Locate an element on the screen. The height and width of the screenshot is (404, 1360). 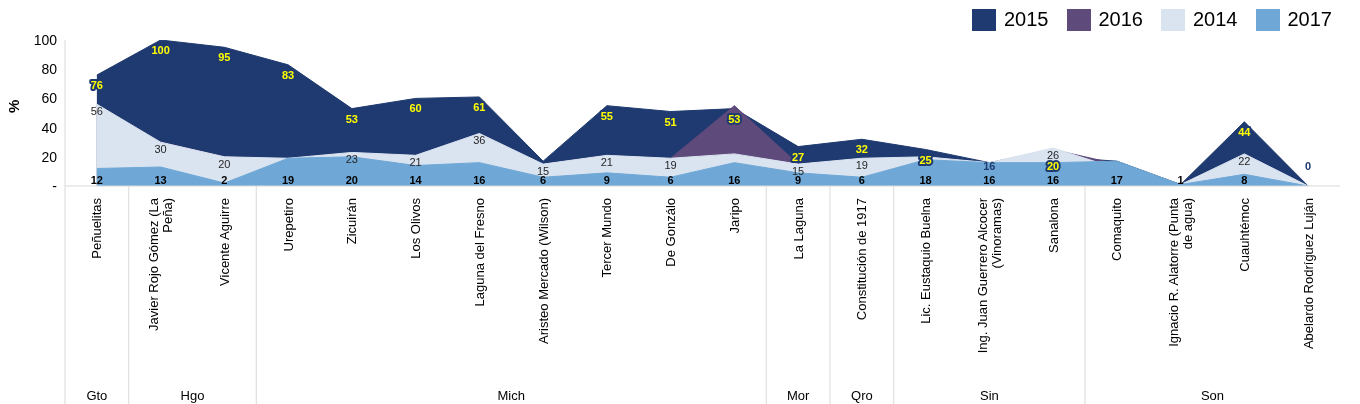
text: Mor is located at coordinates (798, 395).